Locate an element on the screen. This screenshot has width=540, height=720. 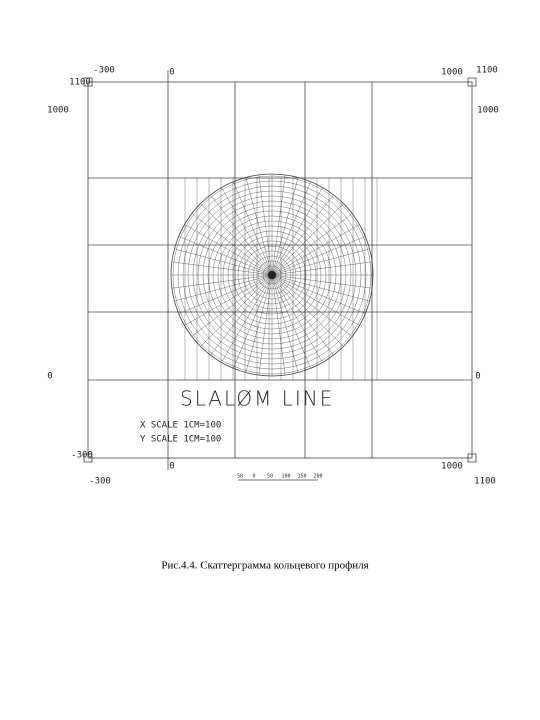
scale-label: 200 is located at coordinates (317, 477).